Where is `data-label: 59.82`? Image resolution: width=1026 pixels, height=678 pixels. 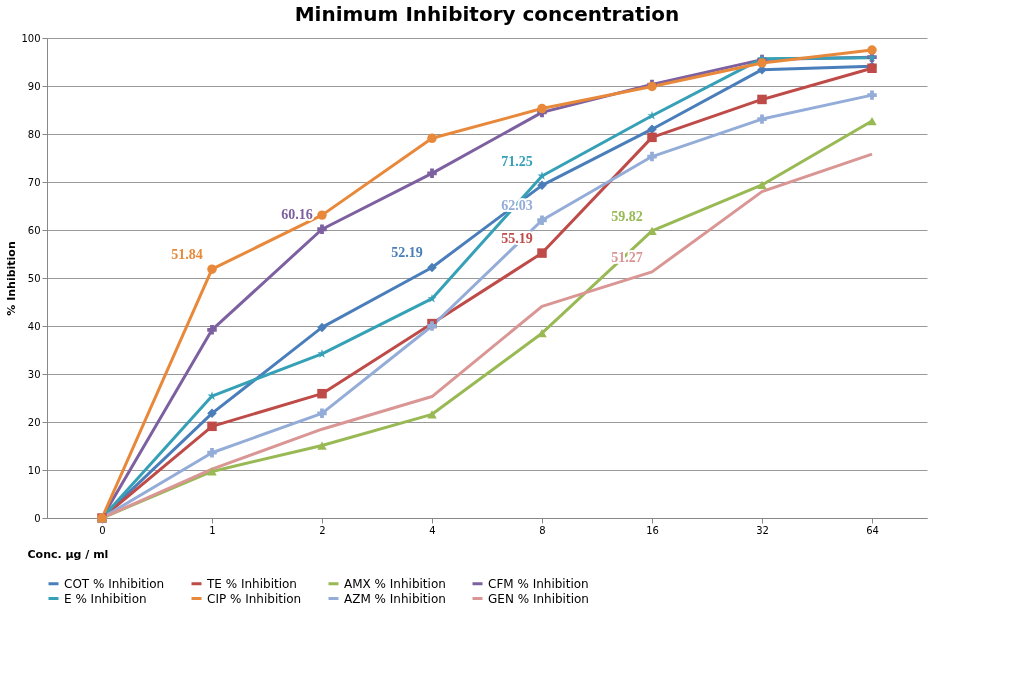
data-label: 59.82 is located at coordinates (627, 216).